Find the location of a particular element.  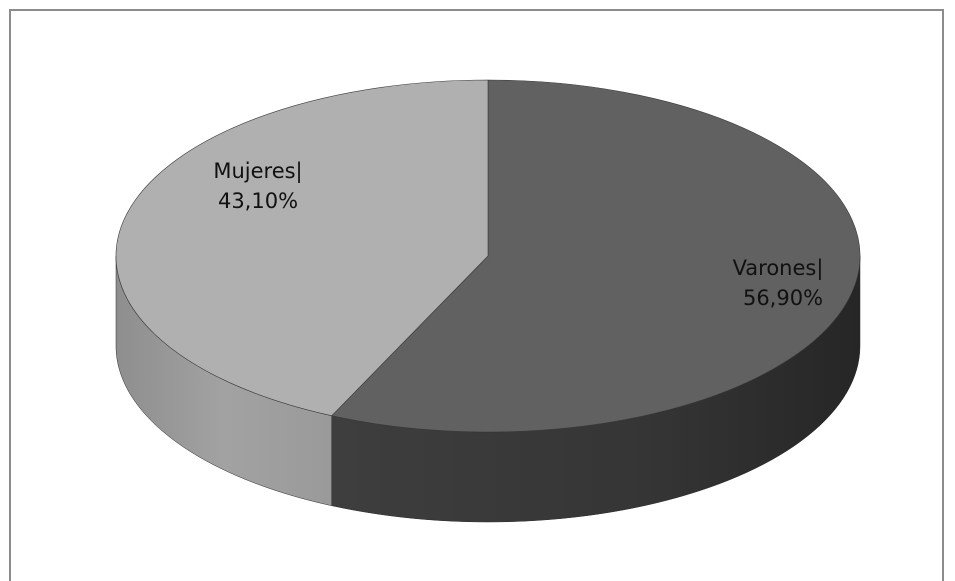

slice-label-varones-value: 56,90% is located at coordinates (783, 298).